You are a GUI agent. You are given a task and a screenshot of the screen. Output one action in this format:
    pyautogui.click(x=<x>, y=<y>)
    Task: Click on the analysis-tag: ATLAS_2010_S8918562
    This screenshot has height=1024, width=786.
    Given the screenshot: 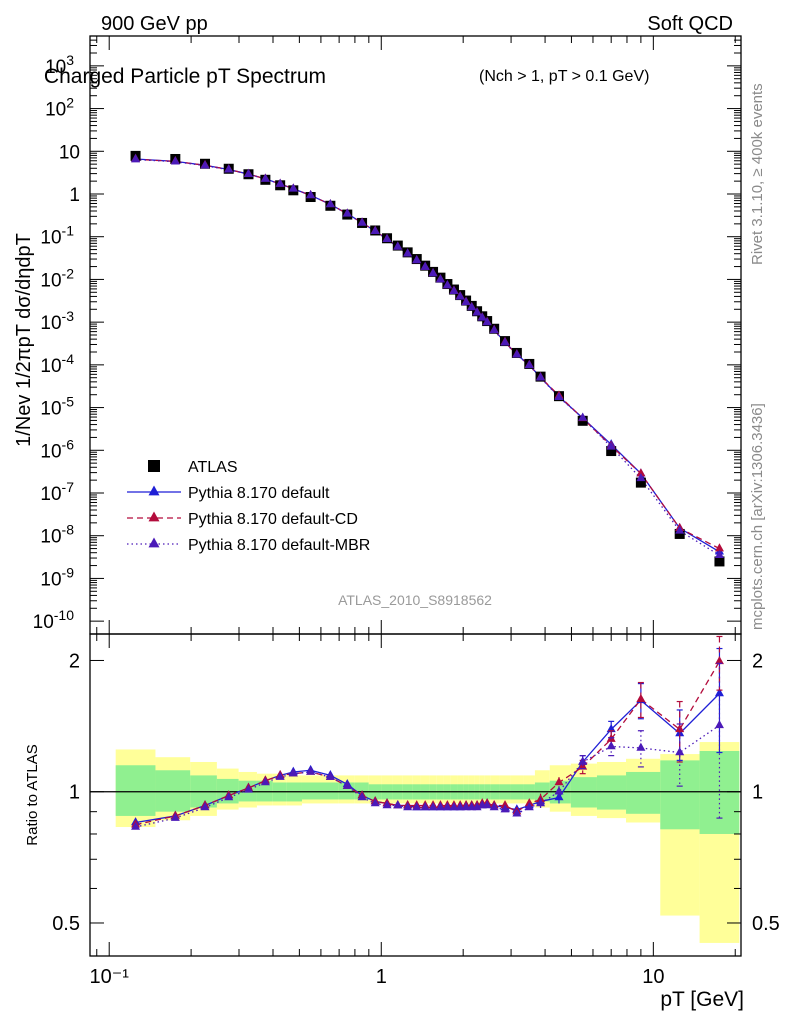 What is the action you would take?
    pyautogui.click(x=415, y=600)
    